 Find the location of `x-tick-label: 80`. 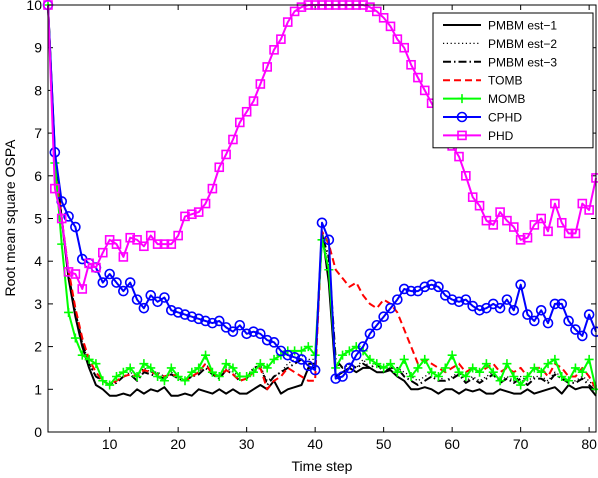

x-tick-label: 80 is located at coordinates (589, 444).